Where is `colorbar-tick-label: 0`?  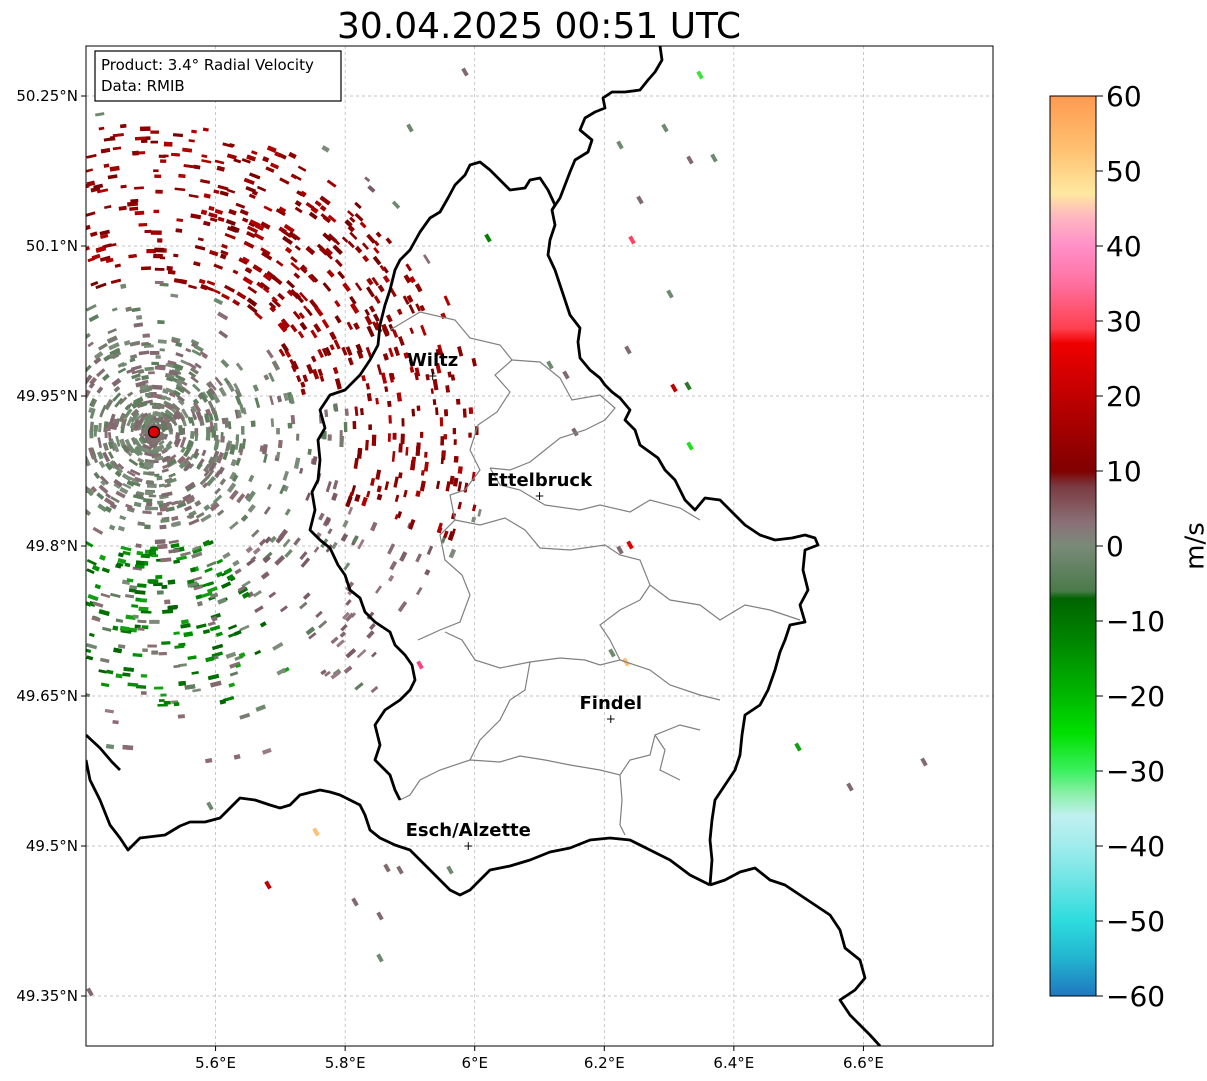
colorbar-tick-label: 0 is located at coordinates (1115, 546).